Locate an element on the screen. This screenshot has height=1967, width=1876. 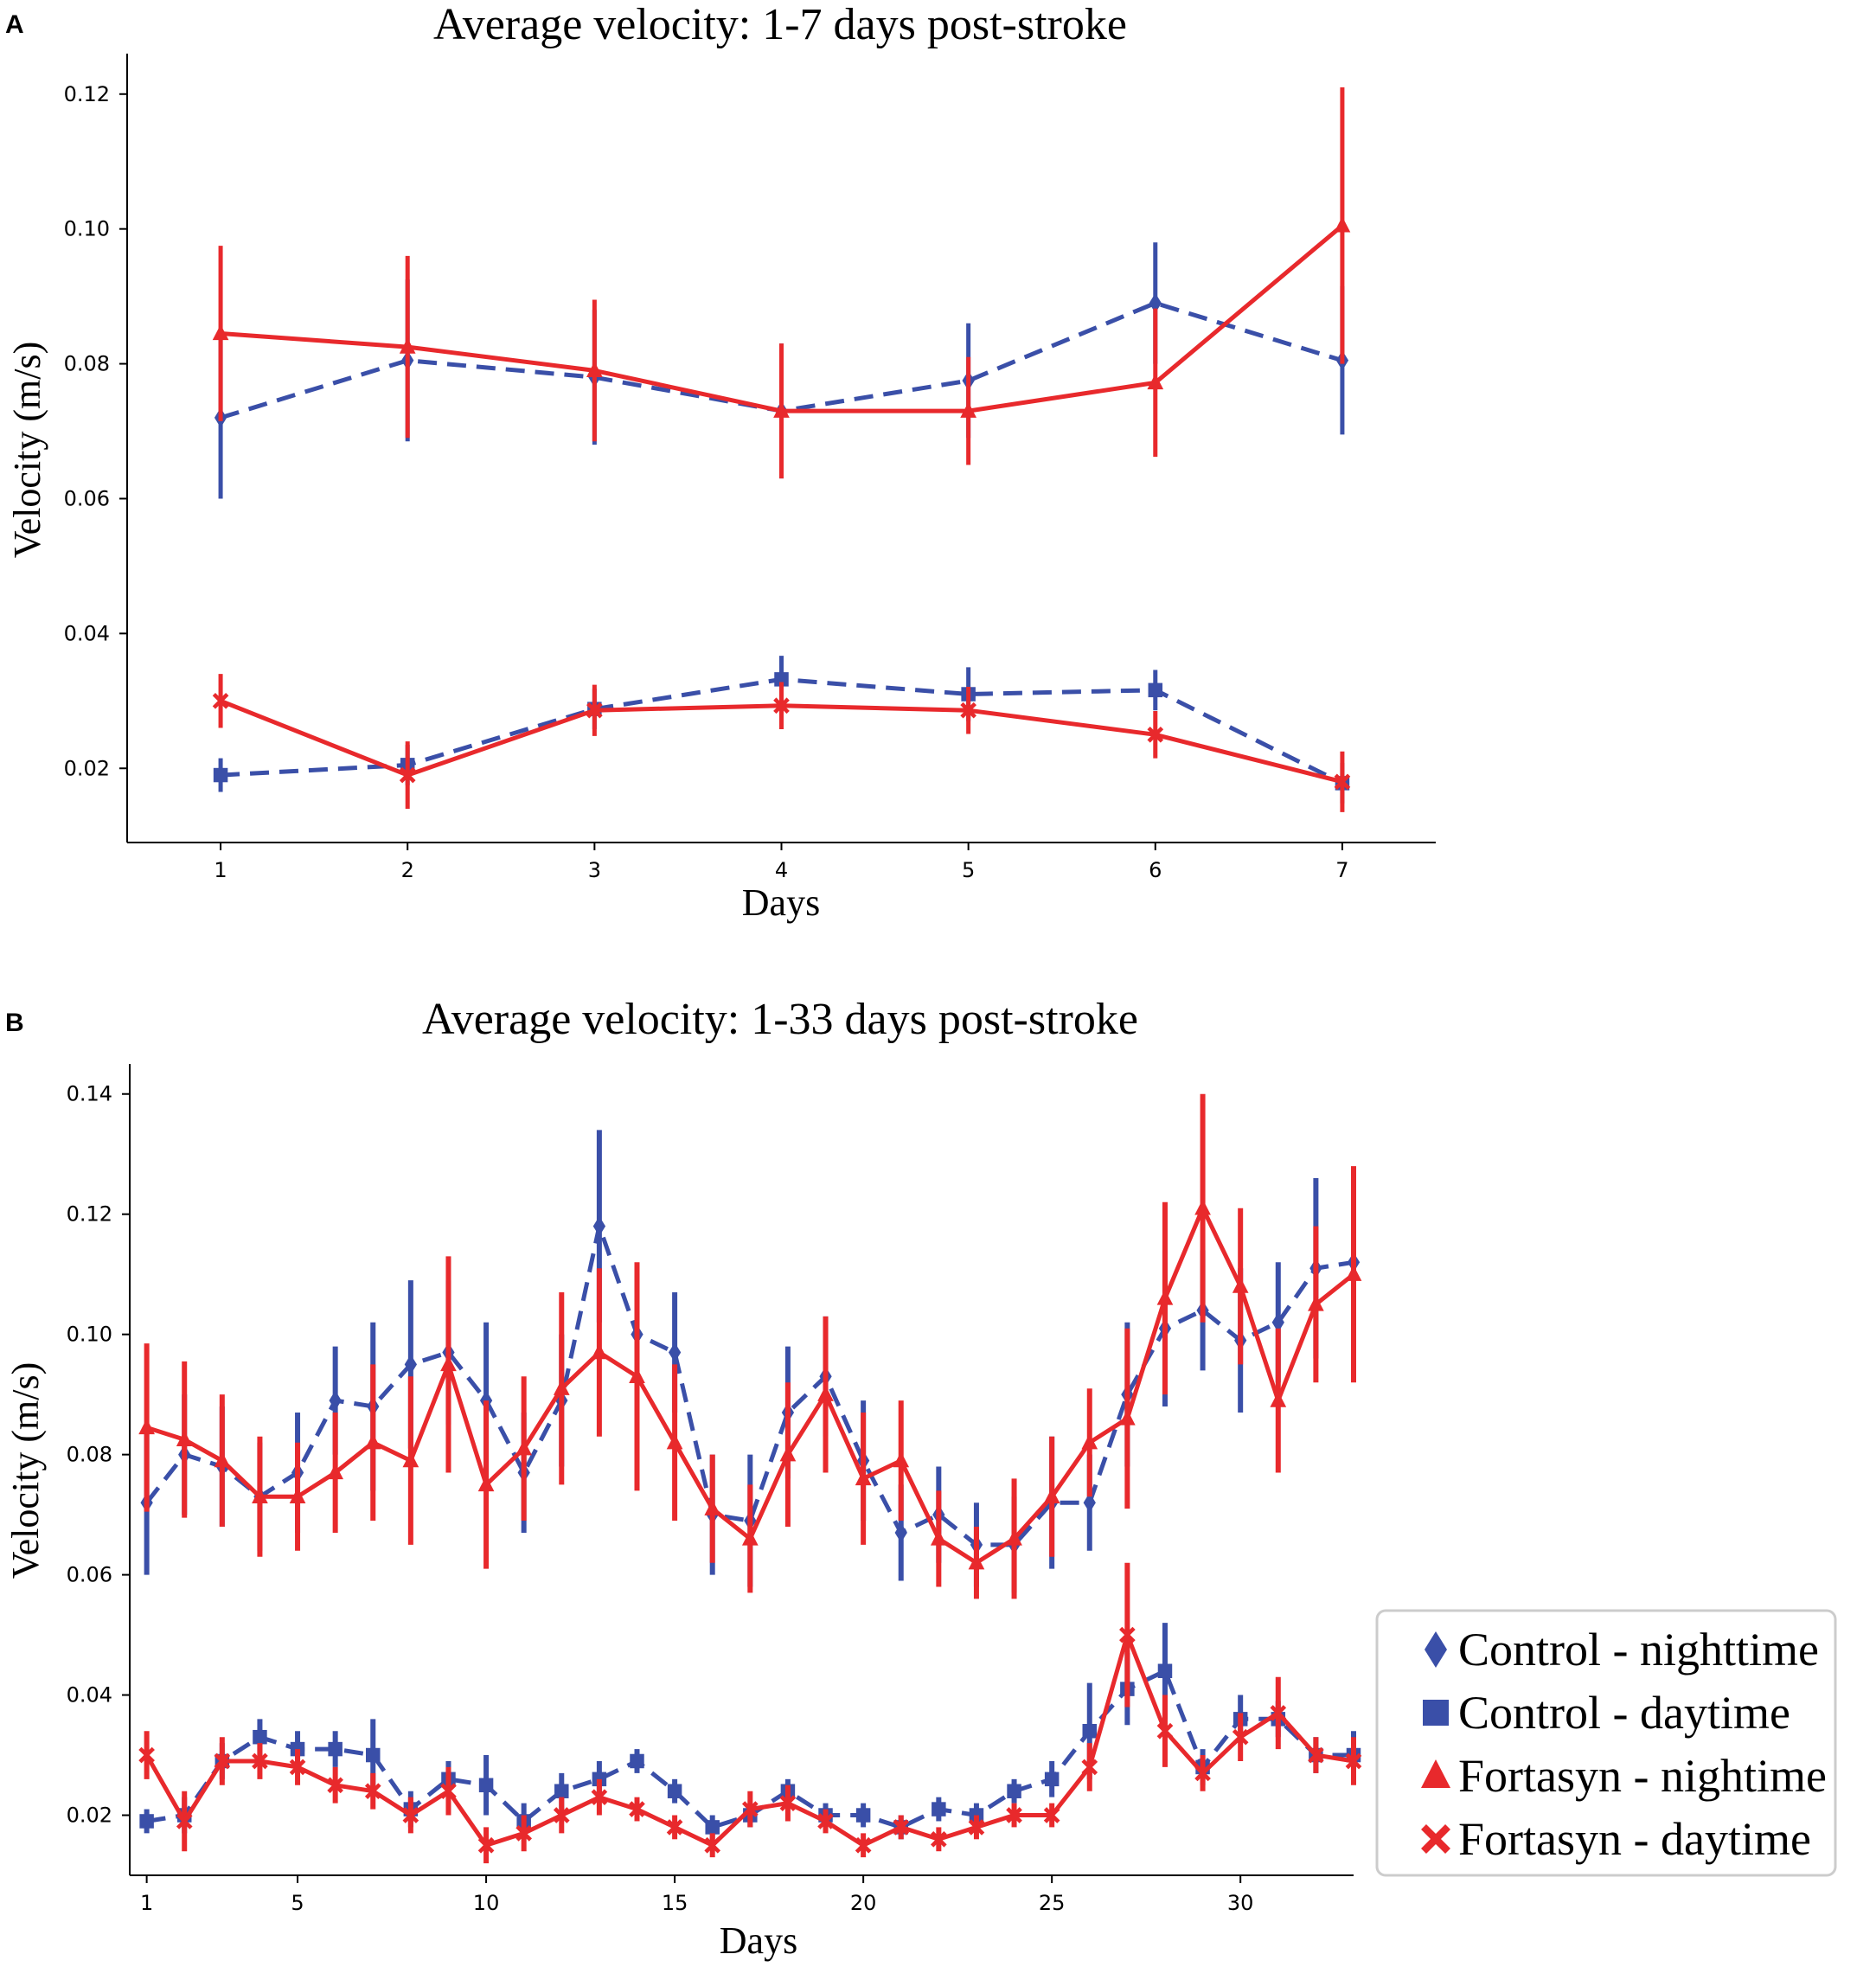
panel-a-x-ticks: 1 2 3 4 5 6 7 is located at coordinates (782, 862).